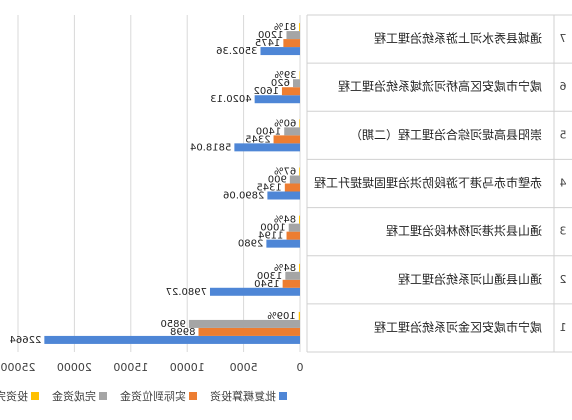 The height and width of the screenshot is (420, 572). I want to click on data-label: 39%, so click(285, 75).